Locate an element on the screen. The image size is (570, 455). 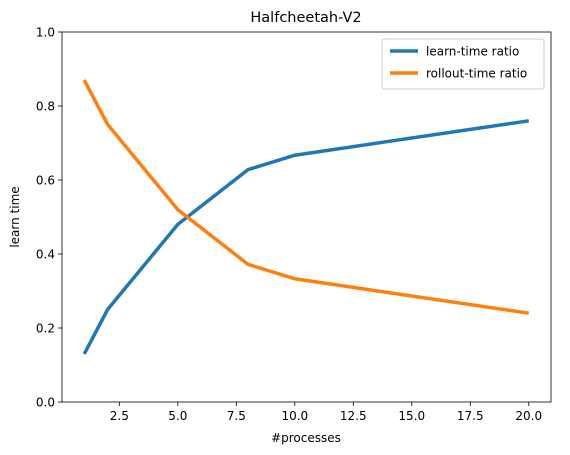
y-tick-label: 0.8 is located at coordinates (45, 106).